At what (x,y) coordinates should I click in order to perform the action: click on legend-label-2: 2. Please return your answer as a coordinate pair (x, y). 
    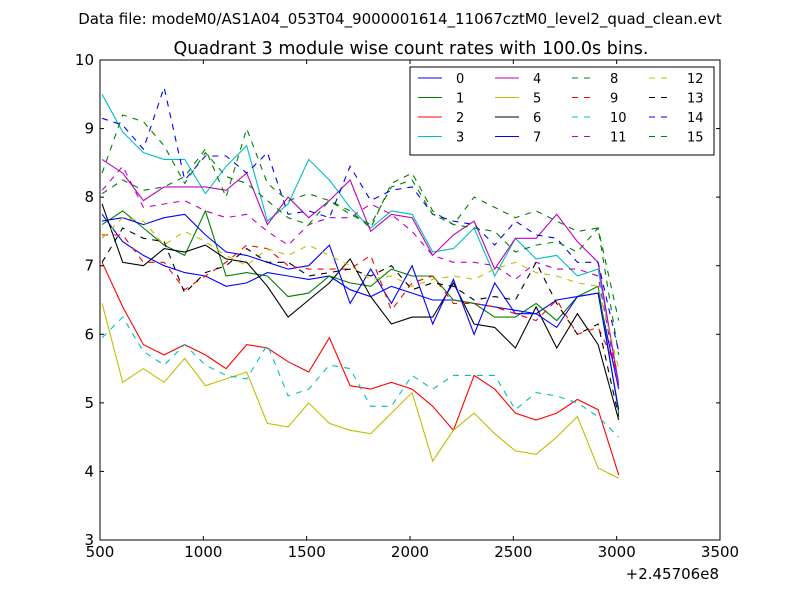
    Looking at the image, I should click on (460, 118).